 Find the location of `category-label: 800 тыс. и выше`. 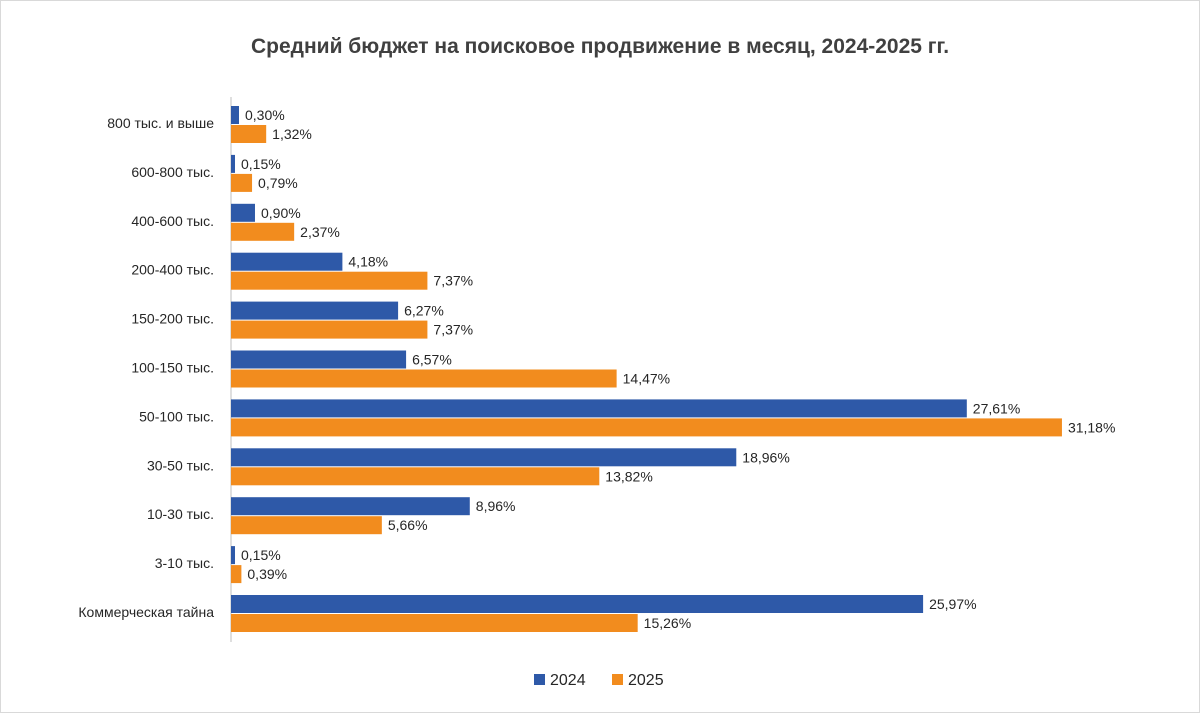

category-label: 800 тыс. и выше is located at coordinates (160, 123).